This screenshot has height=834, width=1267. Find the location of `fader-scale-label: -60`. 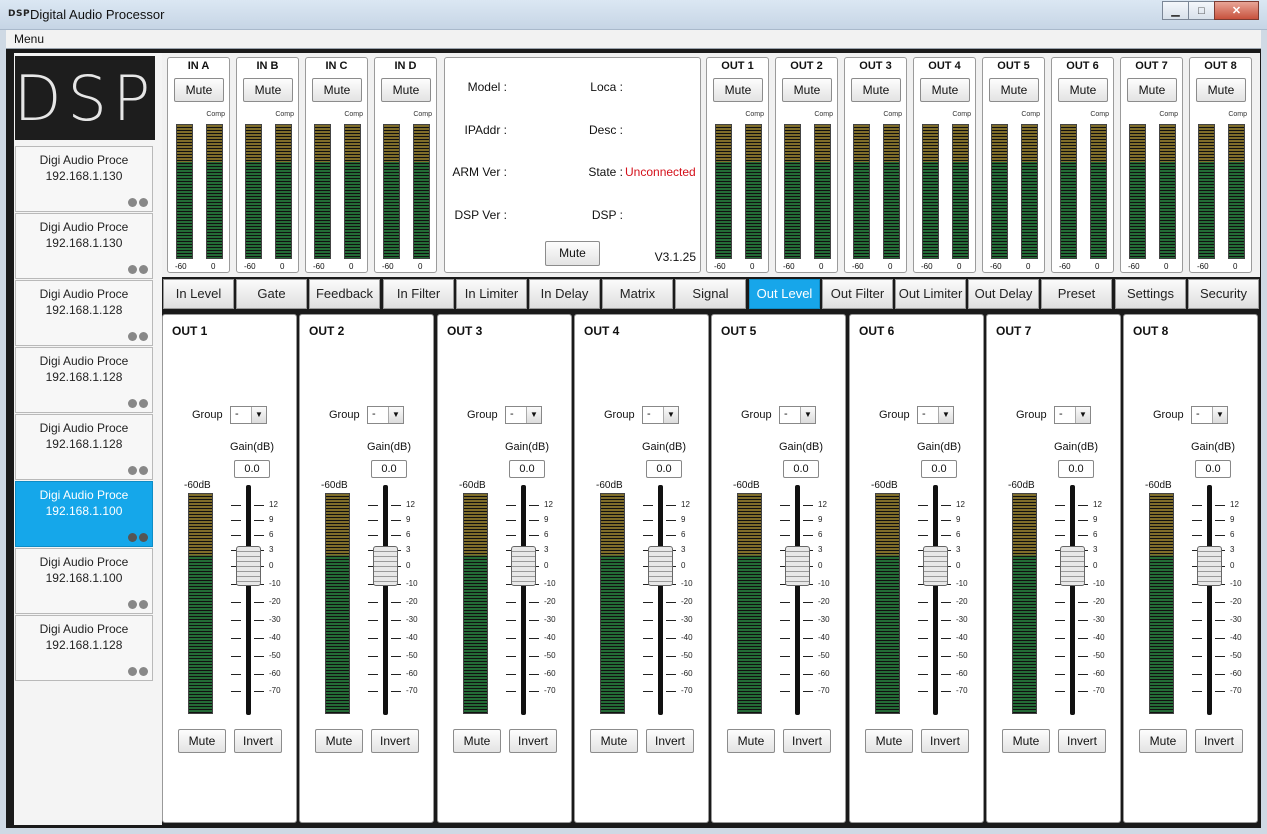

fader-scale-label: -60 is located at coordinates (1099, 673).